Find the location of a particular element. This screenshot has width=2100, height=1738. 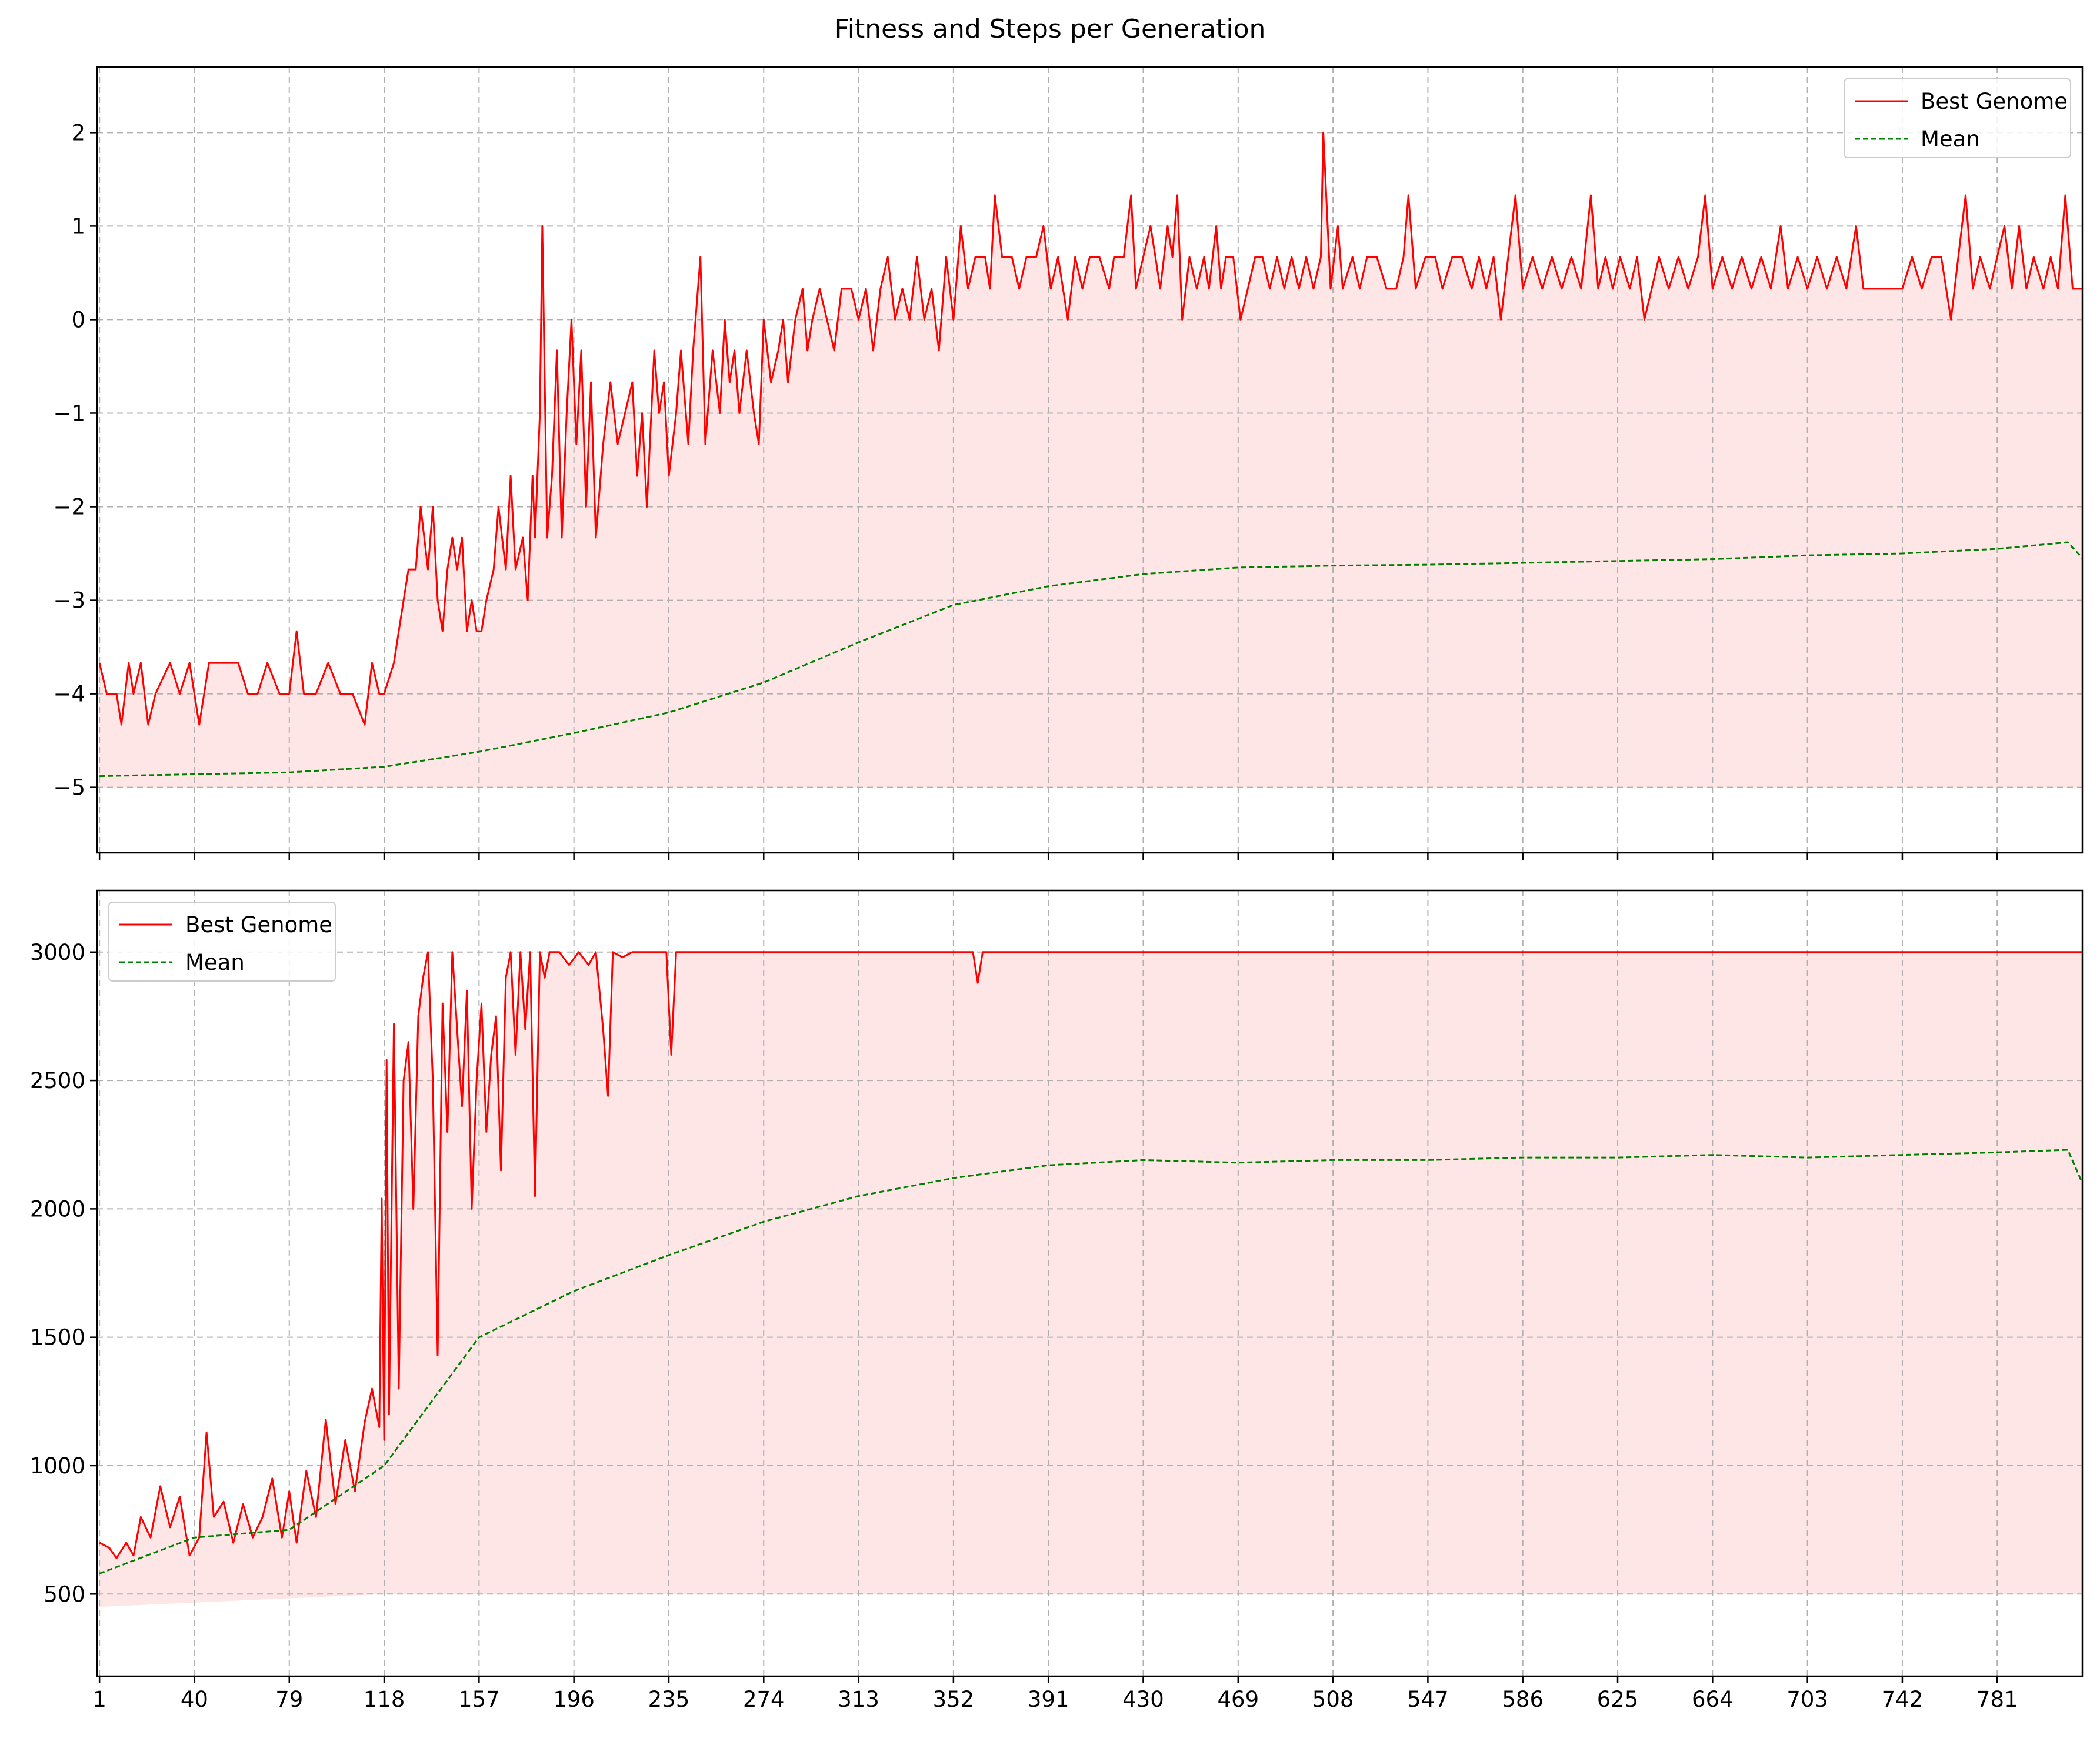

x-tick-label: 1 is located at coordinates (99, 1699).